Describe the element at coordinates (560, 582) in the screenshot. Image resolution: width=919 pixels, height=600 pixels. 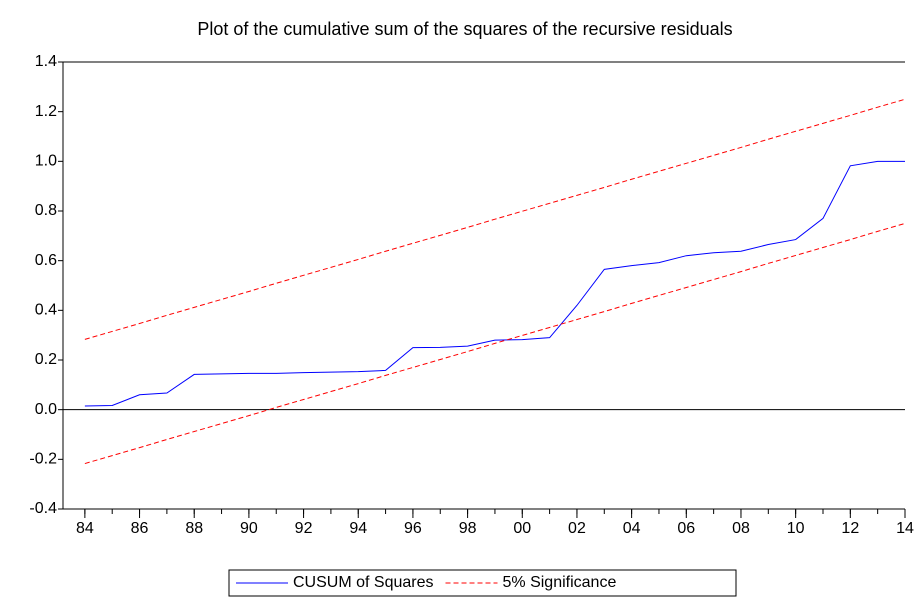
I see `legend-label: 5% Significance` at that location.